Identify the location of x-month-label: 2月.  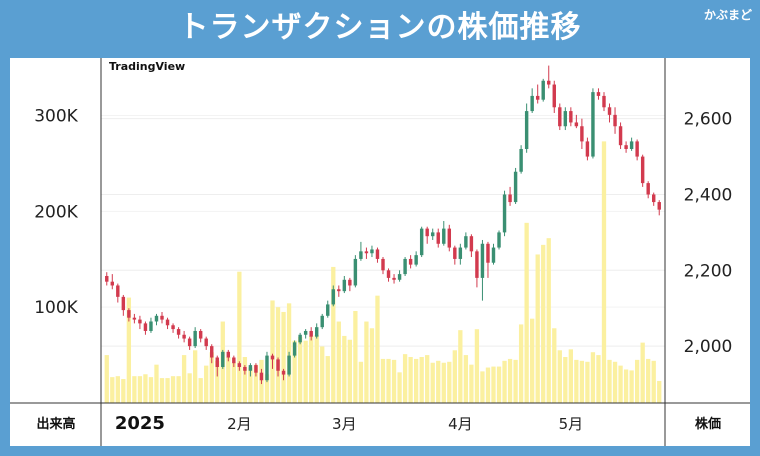
(239, 424).